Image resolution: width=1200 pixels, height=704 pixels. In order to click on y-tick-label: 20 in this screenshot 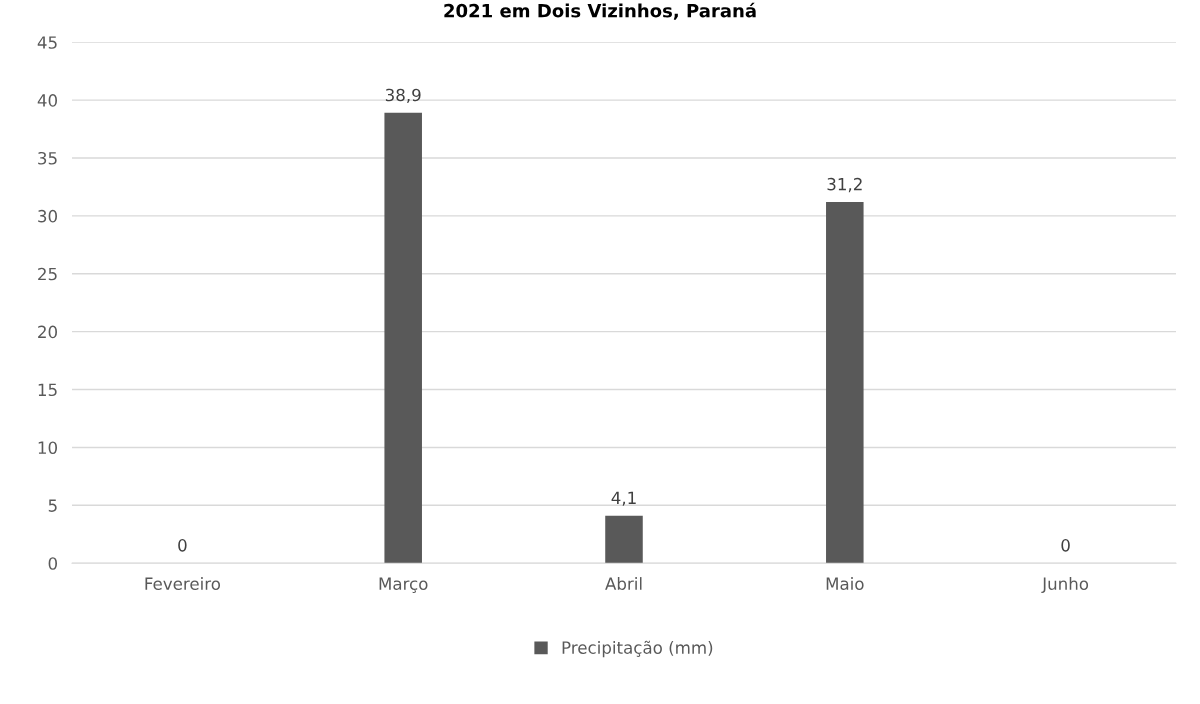, I will do `click(47, 332)`.